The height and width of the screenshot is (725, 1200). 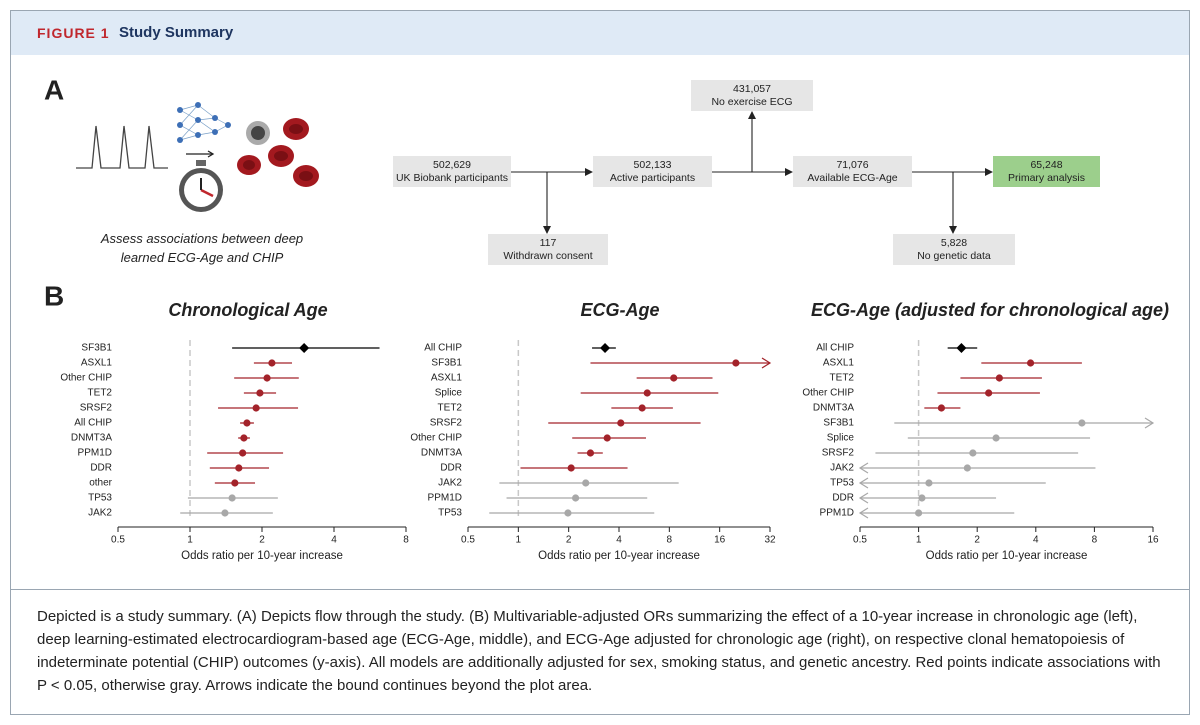 What do you see at coordinates (100, 483) in the screenshot?
I see `category-label: other` at bounding box center [100, 483].